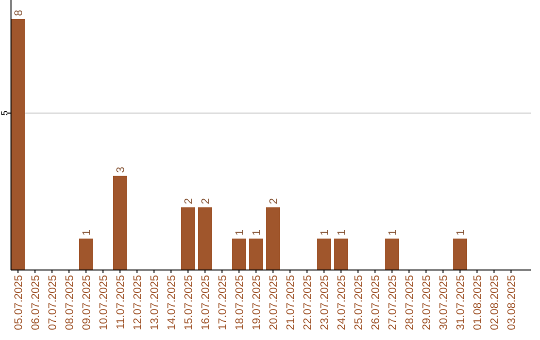  I want to click on x-tick-label: 08.07.2025, so click(70, 302).